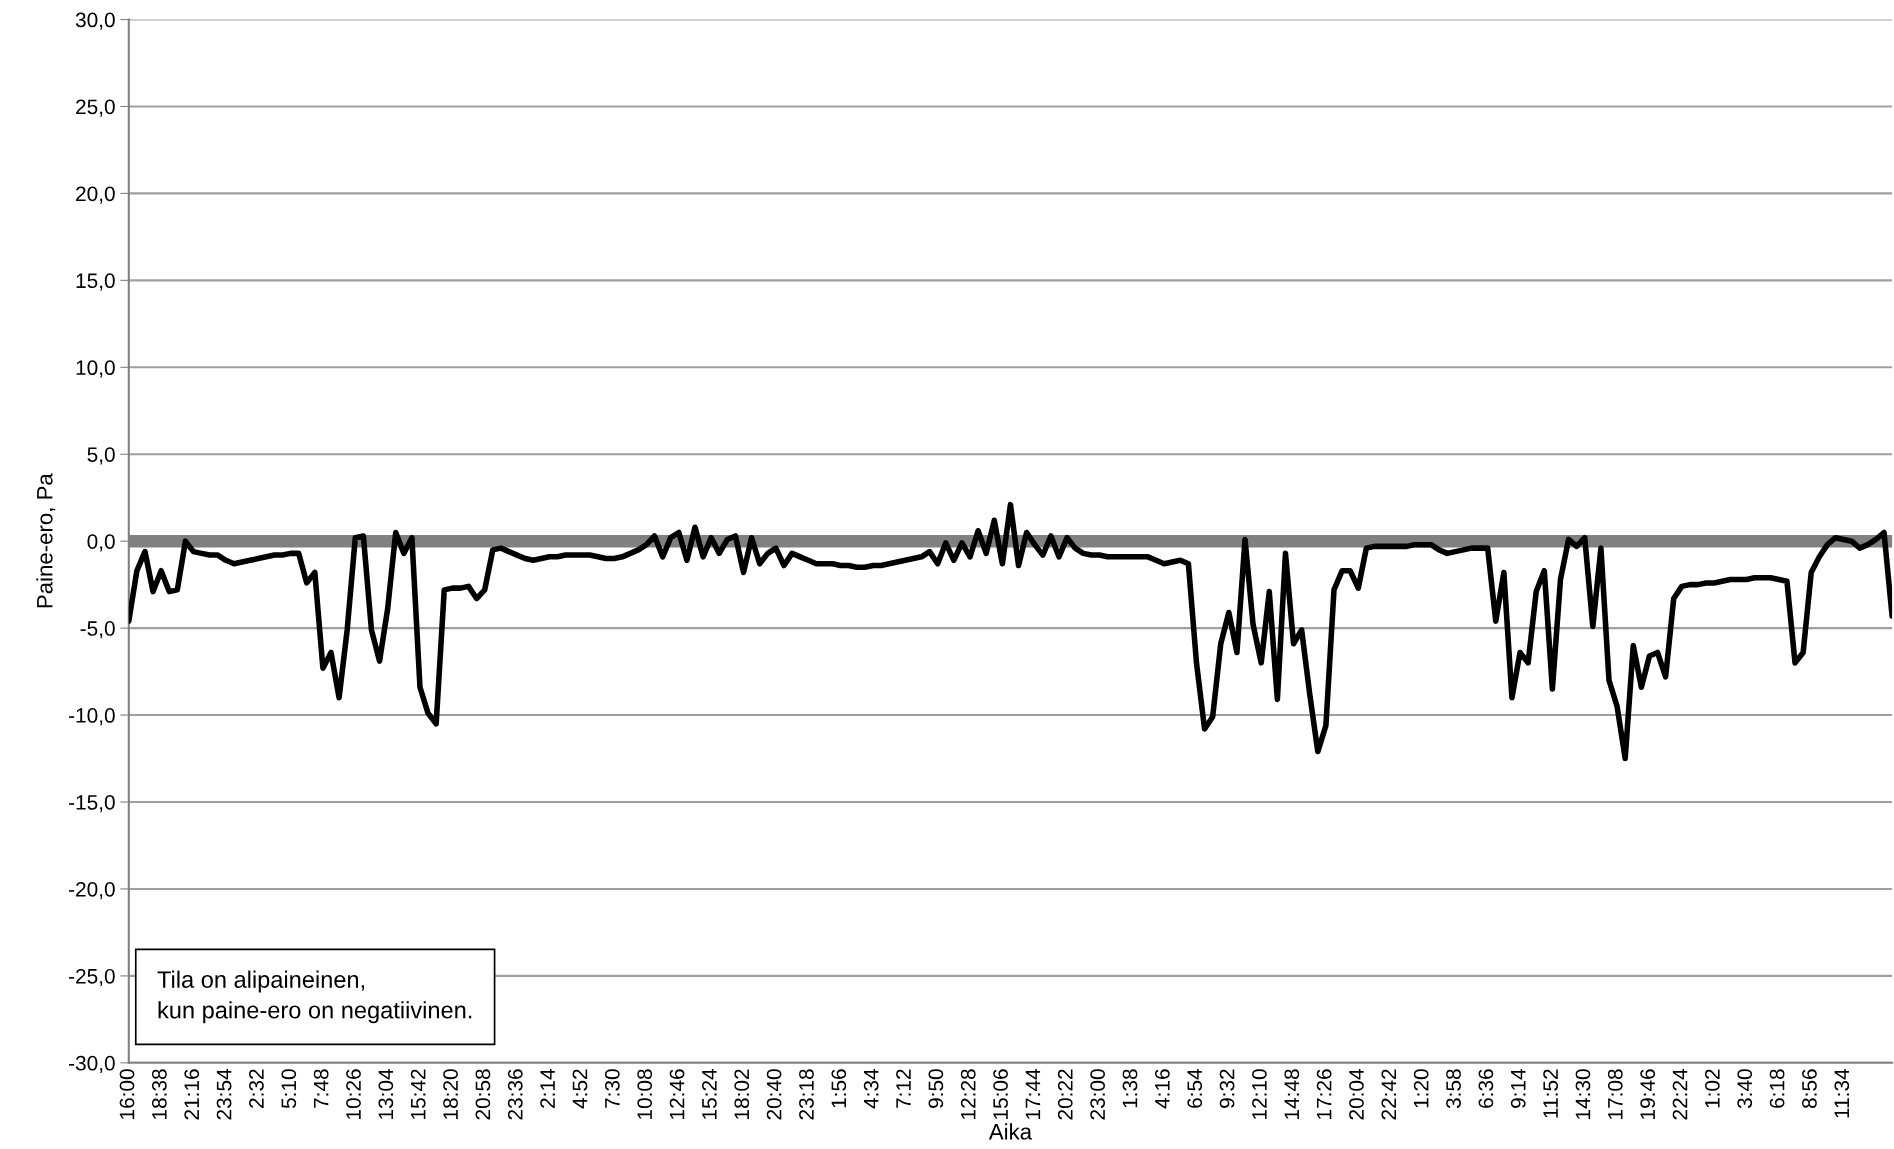 This screenshot has height=1149, width=1894. I want to click on x-tick-label: 4:52, so click(580, 1089).